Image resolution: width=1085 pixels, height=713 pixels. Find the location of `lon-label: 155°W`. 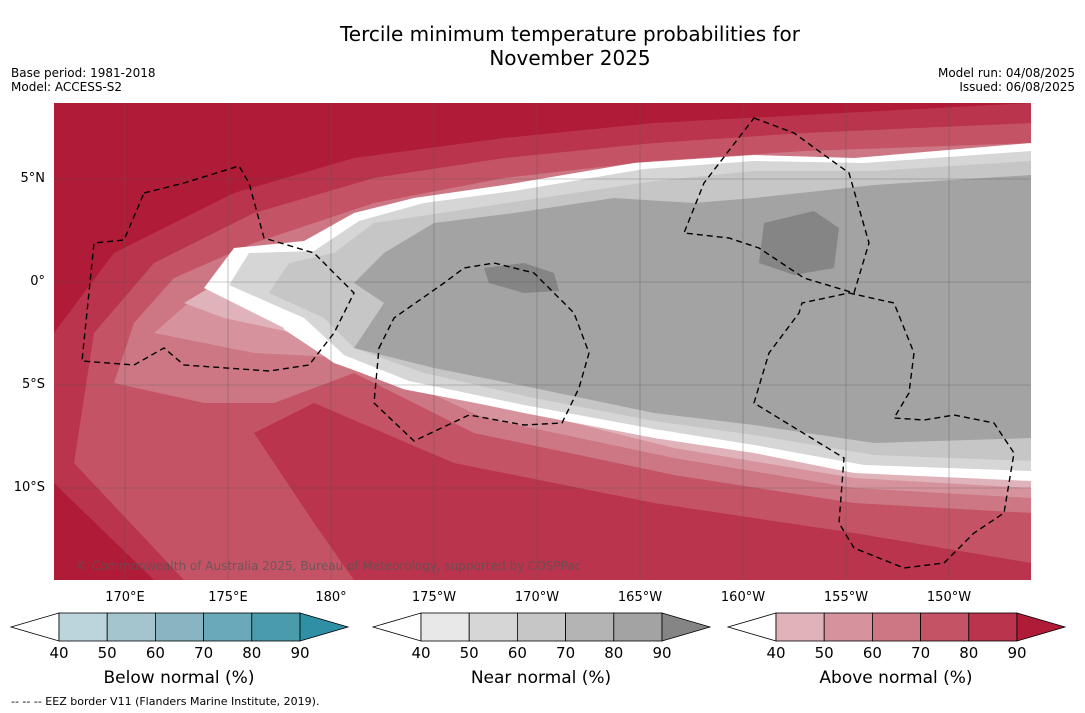

lon-label: 155°W is located at coordinates (846, 597).